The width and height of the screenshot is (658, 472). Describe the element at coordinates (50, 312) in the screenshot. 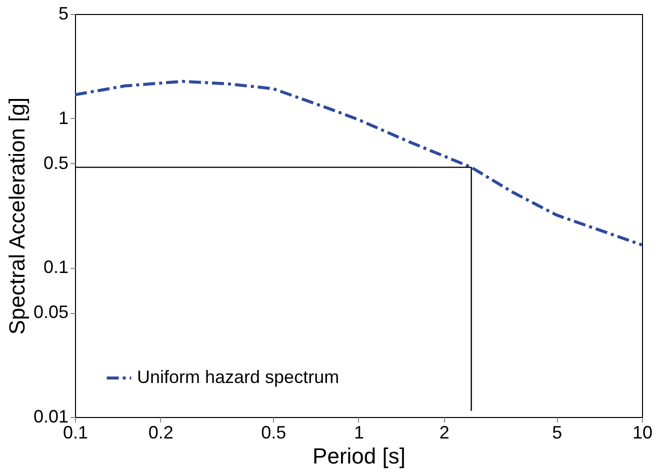

I see `y-tick-label: 0.05` at that location.